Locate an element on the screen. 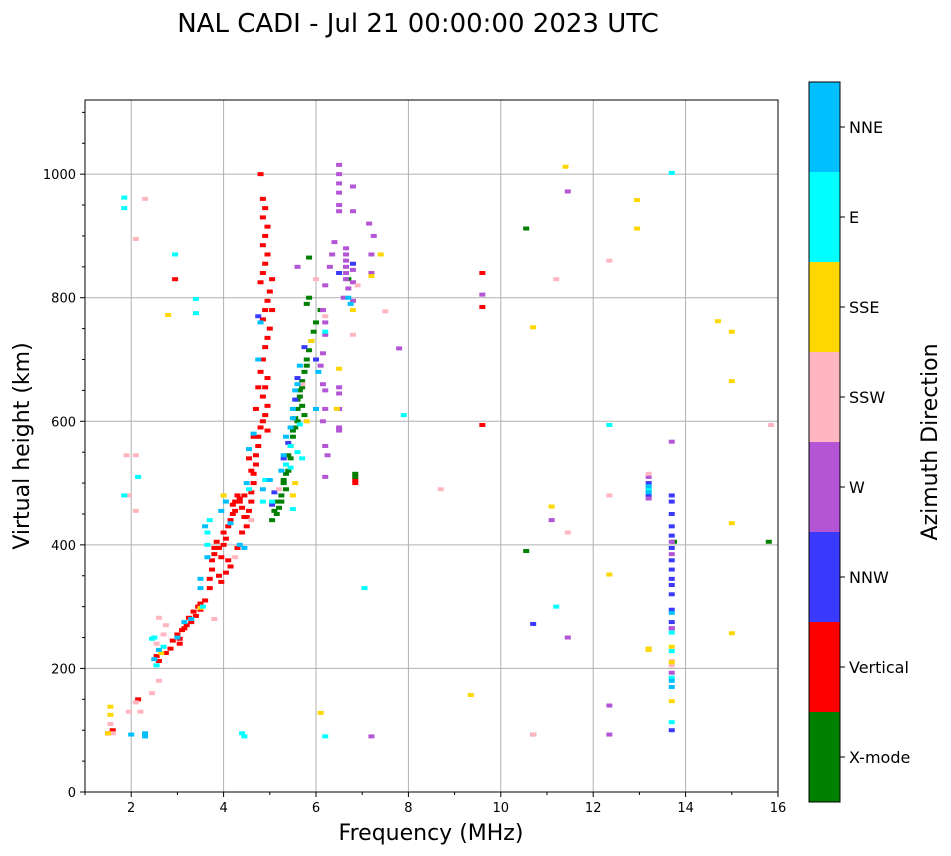  colorbar-label: SSW is located at coordinates (867, 397).